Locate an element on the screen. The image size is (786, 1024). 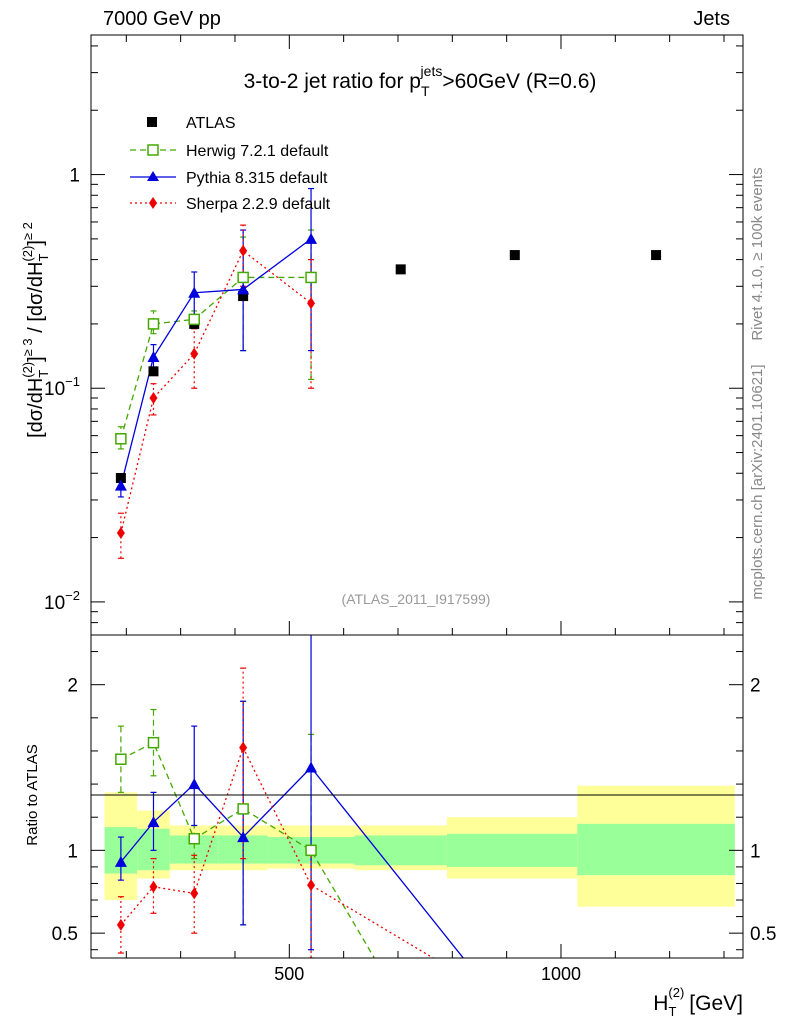
x-tick-label-500: 500 is located at coordinates (289, 974).